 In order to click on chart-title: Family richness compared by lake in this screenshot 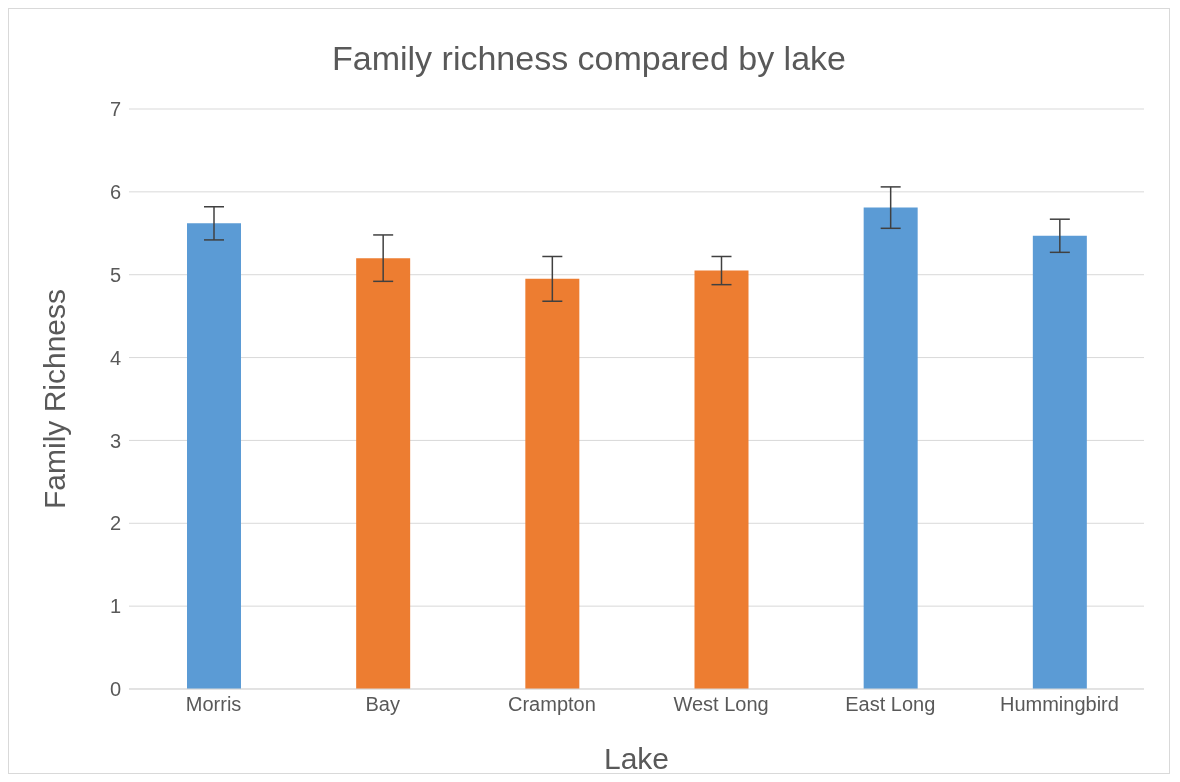, I will do `click(589, 58)`.